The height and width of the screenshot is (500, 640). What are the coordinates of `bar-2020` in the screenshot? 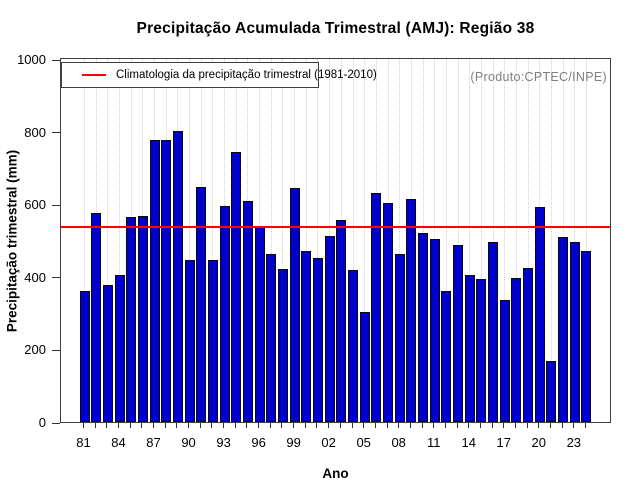 It's located at (540, 314).